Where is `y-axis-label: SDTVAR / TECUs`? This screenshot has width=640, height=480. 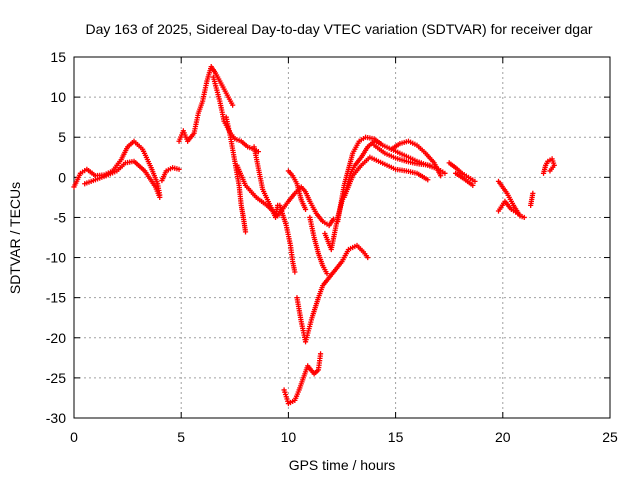 y-axis-label: SDTVAR / TECUs is located at coordinates (15, 238).